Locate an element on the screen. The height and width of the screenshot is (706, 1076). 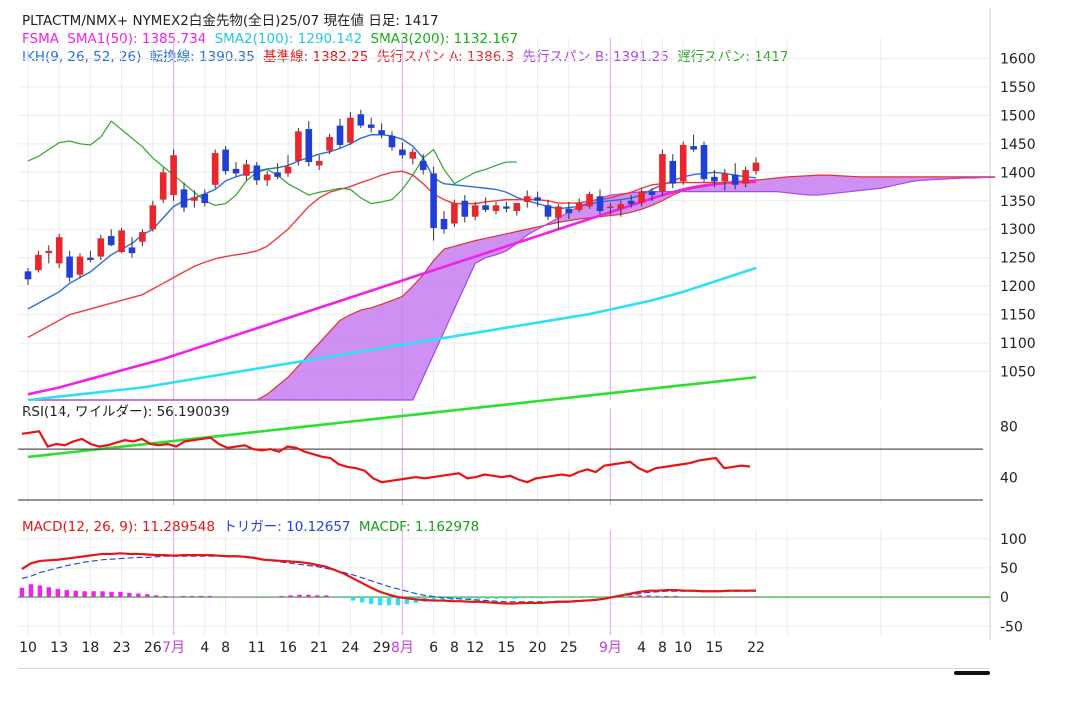
macd-line is located at coordinates (389, 578).